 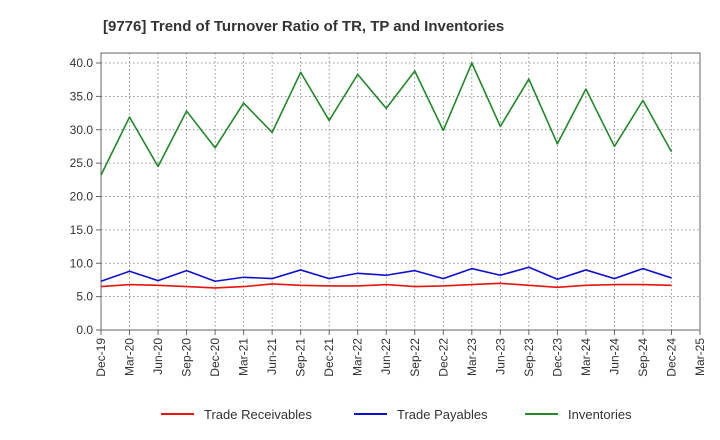 I want to click on legend-label-inventories: Inventories, so click(x=600, y=414).